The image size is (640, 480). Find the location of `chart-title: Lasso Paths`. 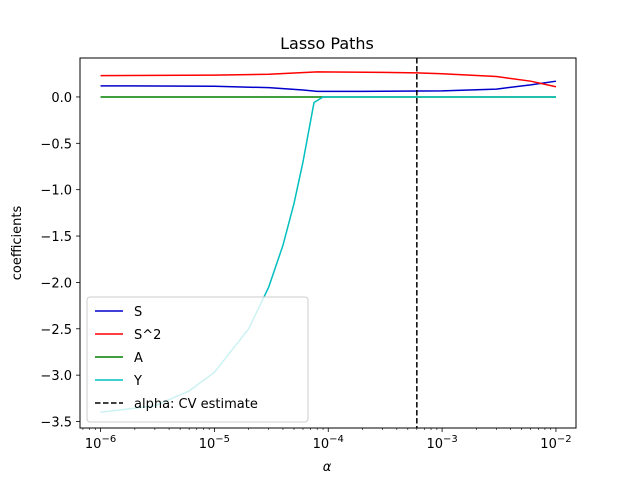

chart-title: Lasso Paths is located at coordinates (327, 43).